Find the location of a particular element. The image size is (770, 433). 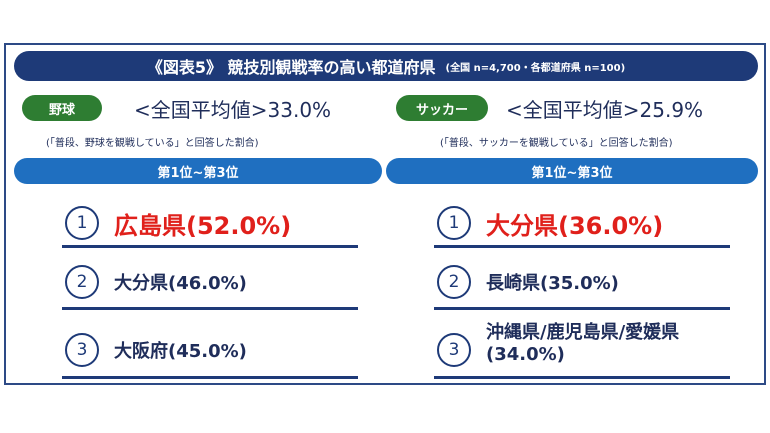

rank-row-1-baseball: 1 広島県(52.0%) is located at coordinates (210, 224).